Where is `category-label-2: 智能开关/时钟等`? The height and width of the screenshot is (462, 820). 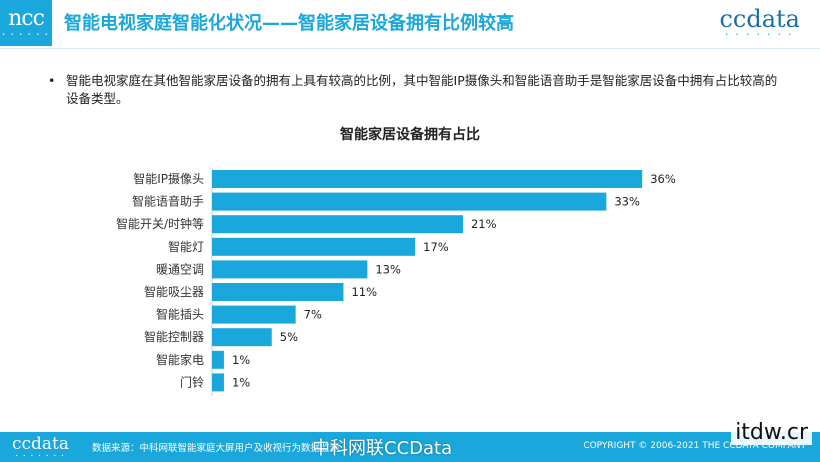
category-label-2: 智能开关/时钟等 is located at coordinates (160, 223).